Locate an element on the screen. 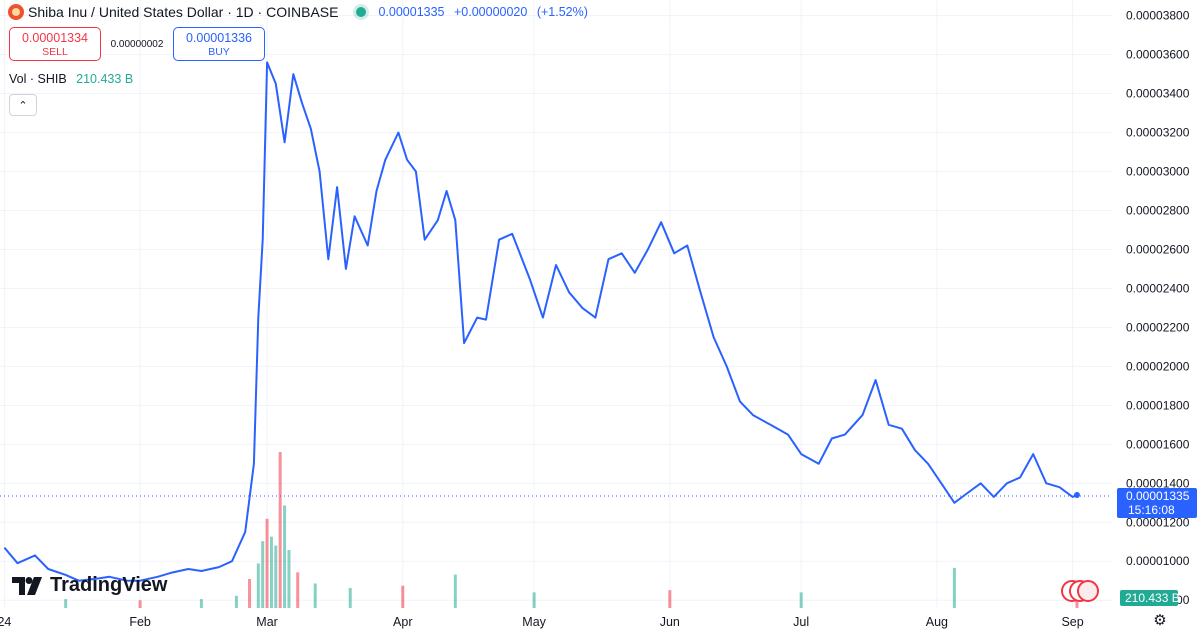 The height and width of the screenshot is (636, 1200). last-price-point is located at coordinates (1076, 494).